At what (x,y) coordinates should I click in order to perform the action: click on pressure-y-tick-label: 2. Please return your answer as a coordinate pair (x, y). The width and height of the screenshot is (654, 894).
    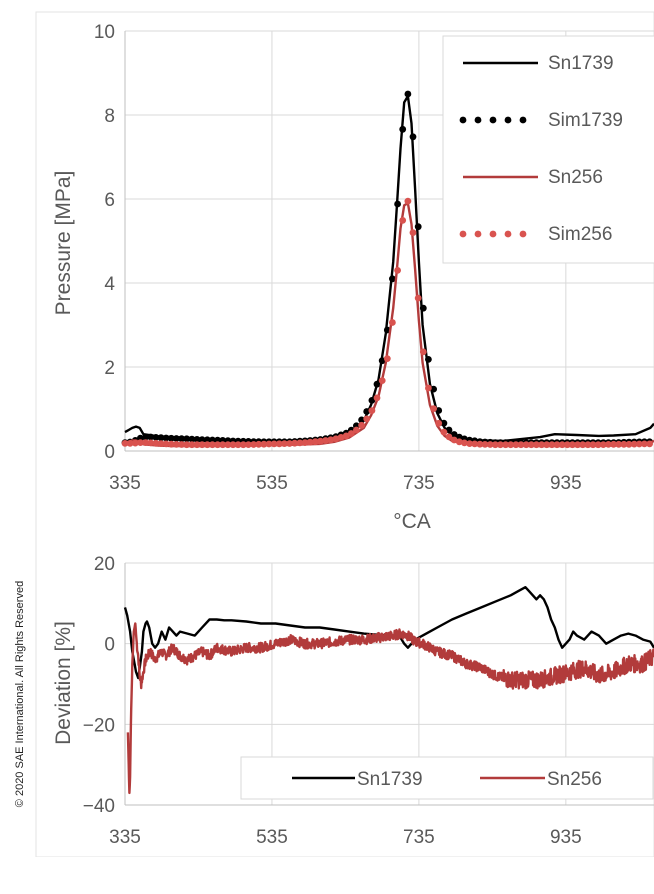
    Looking at the image, I should click on (109, 368).